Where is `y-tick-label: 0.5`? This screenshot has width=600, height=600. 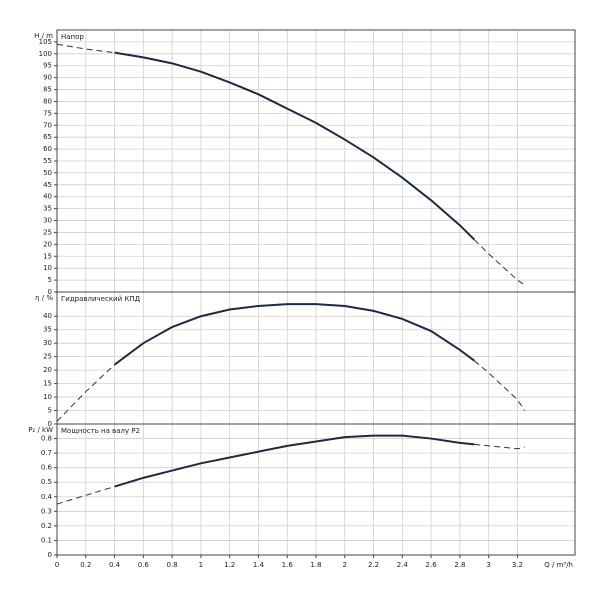 y-tick-label: 0.5 is located at coordinates (46, 482).